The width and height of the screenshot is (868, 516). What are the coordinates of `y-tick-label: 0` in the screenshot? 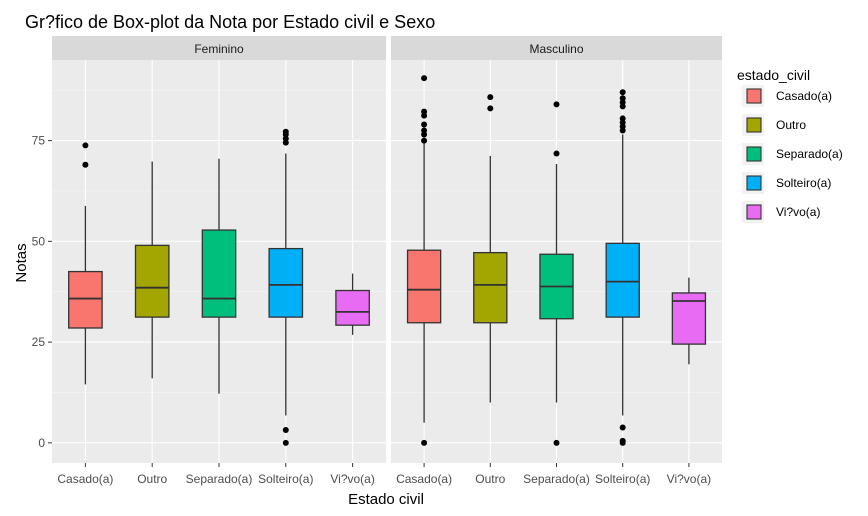 It's located at (41, 443).